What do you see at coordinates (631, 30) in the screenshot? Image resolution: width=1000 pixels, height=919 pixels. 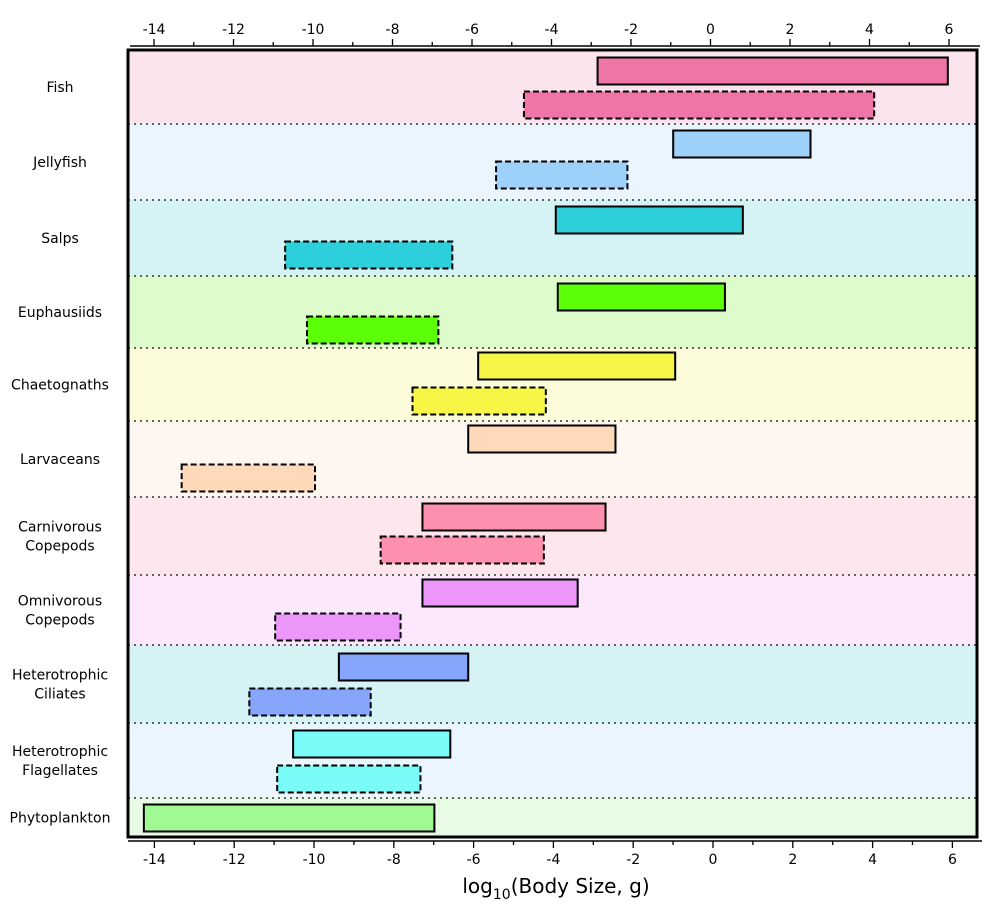 I see `top-tick-label: -2` at bounding box center [631, 30].